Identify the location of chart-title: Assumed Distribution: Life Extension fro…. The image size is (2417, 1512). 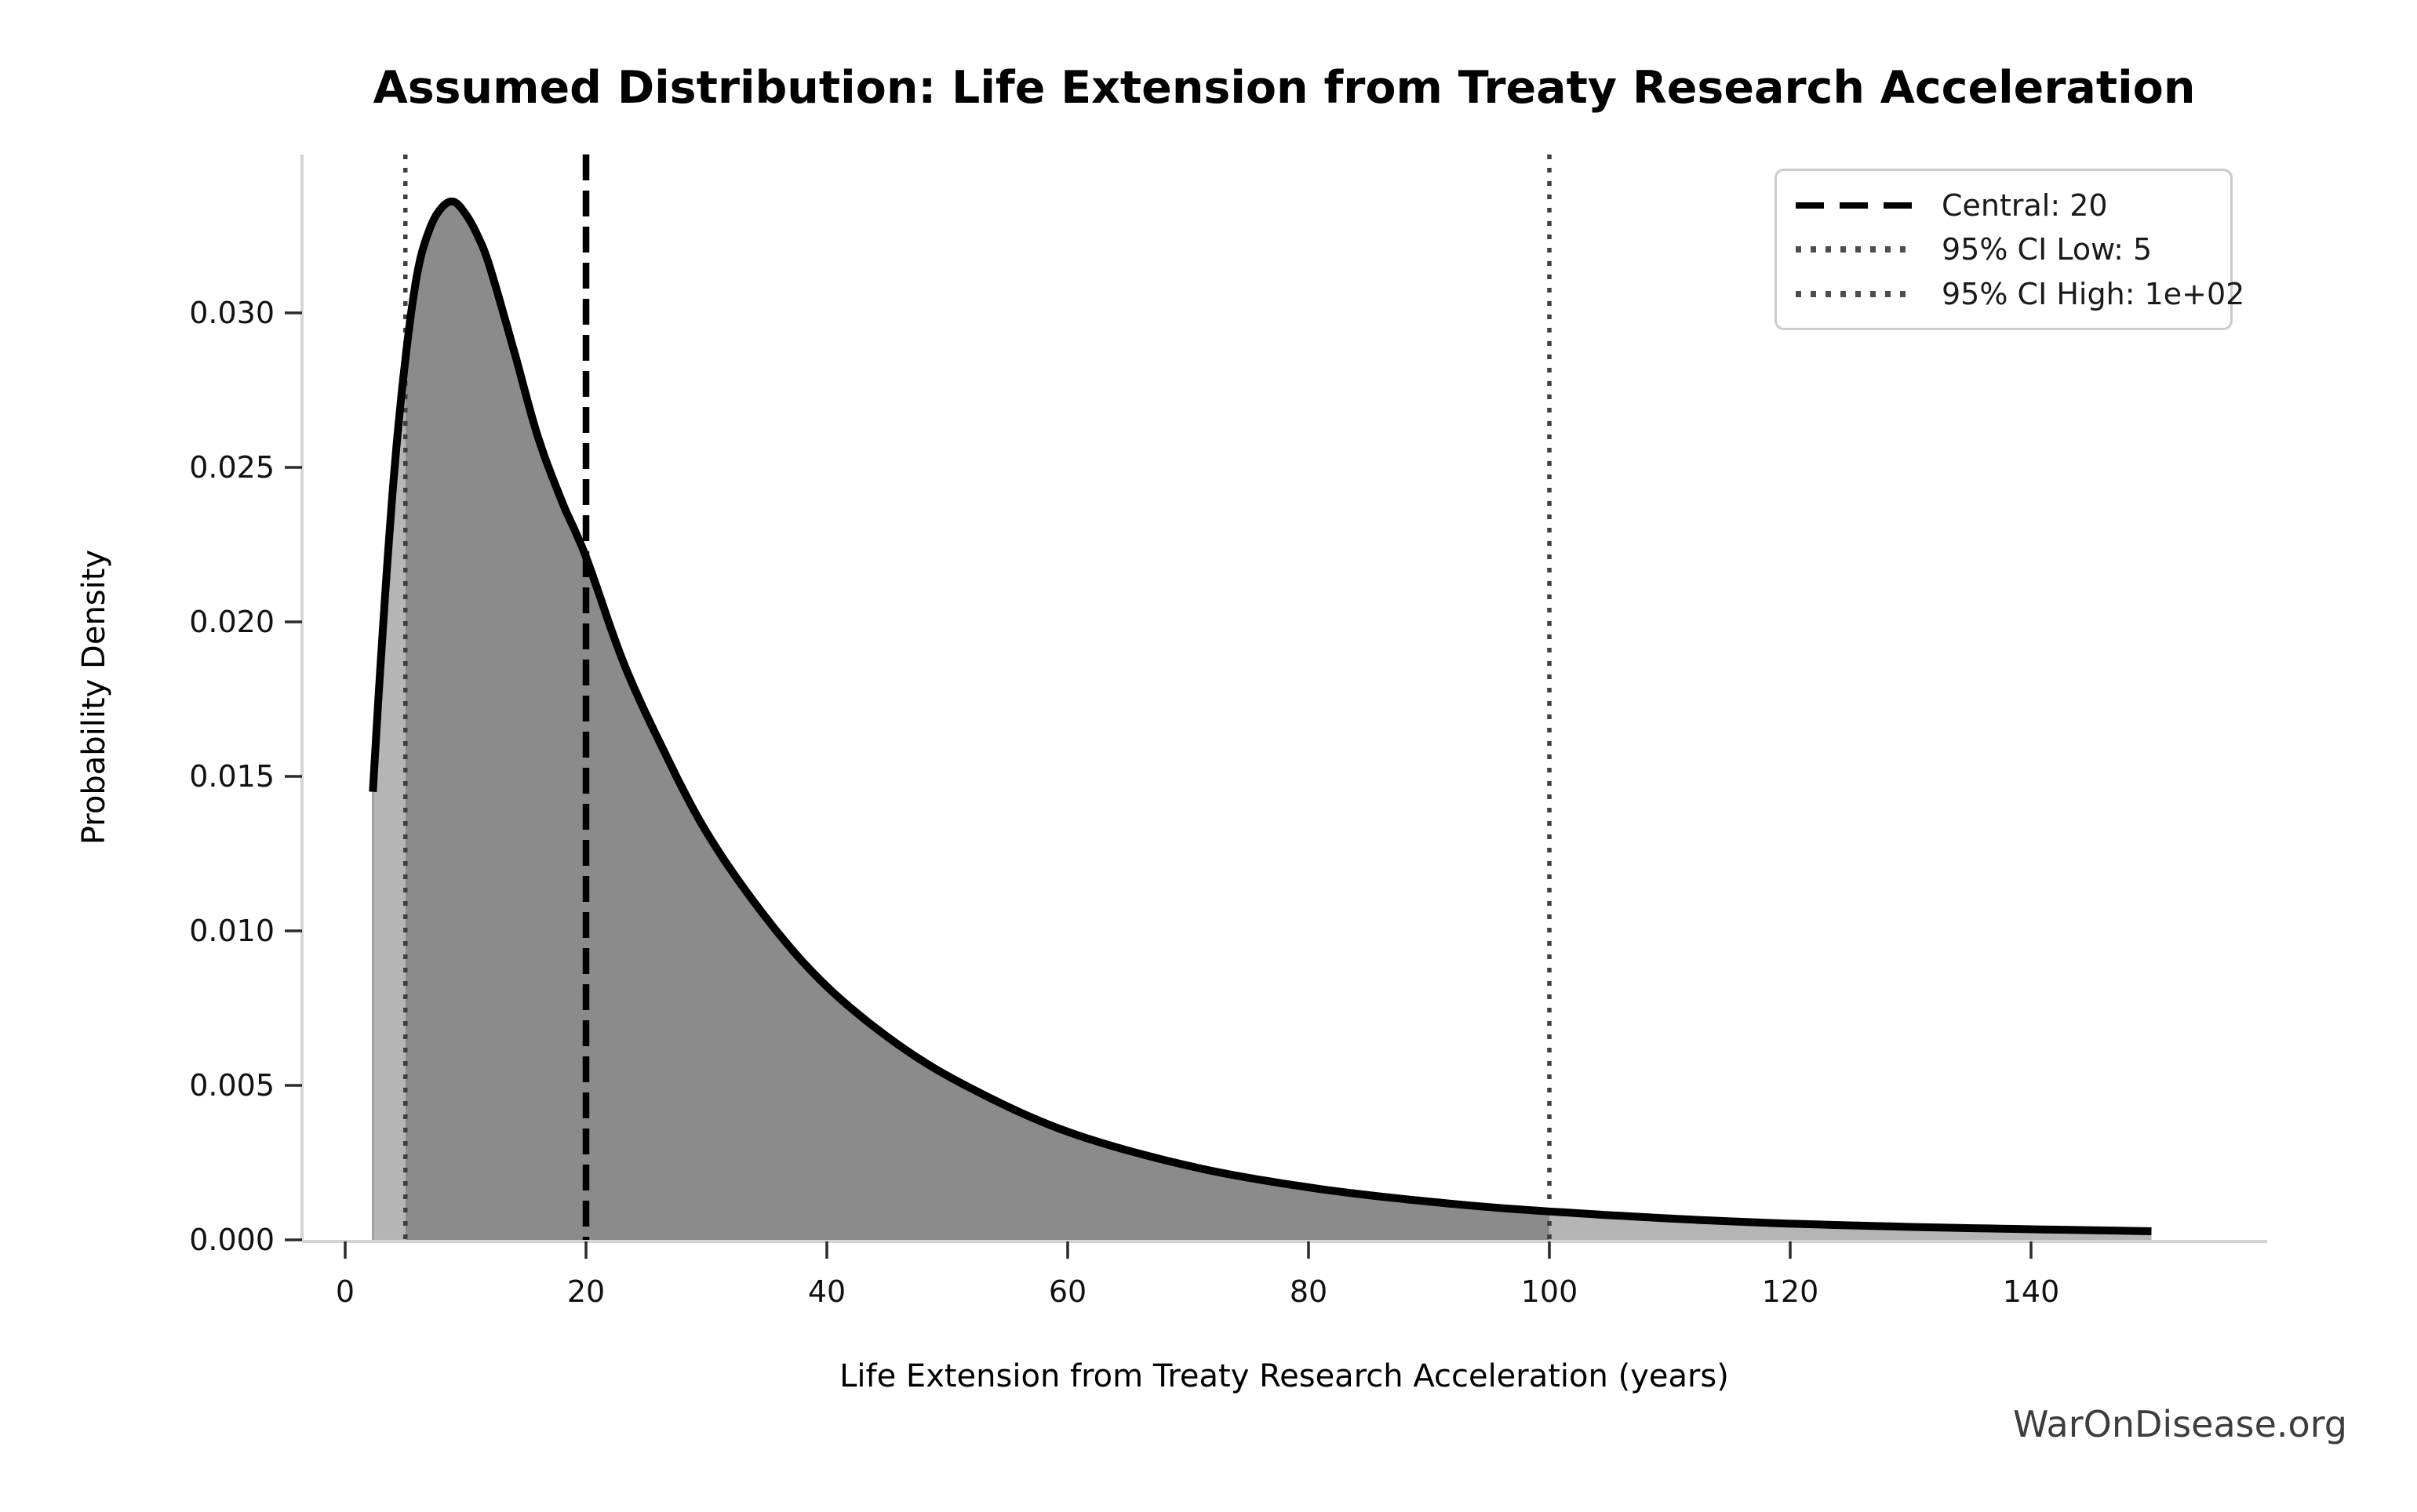
(1284, 88).